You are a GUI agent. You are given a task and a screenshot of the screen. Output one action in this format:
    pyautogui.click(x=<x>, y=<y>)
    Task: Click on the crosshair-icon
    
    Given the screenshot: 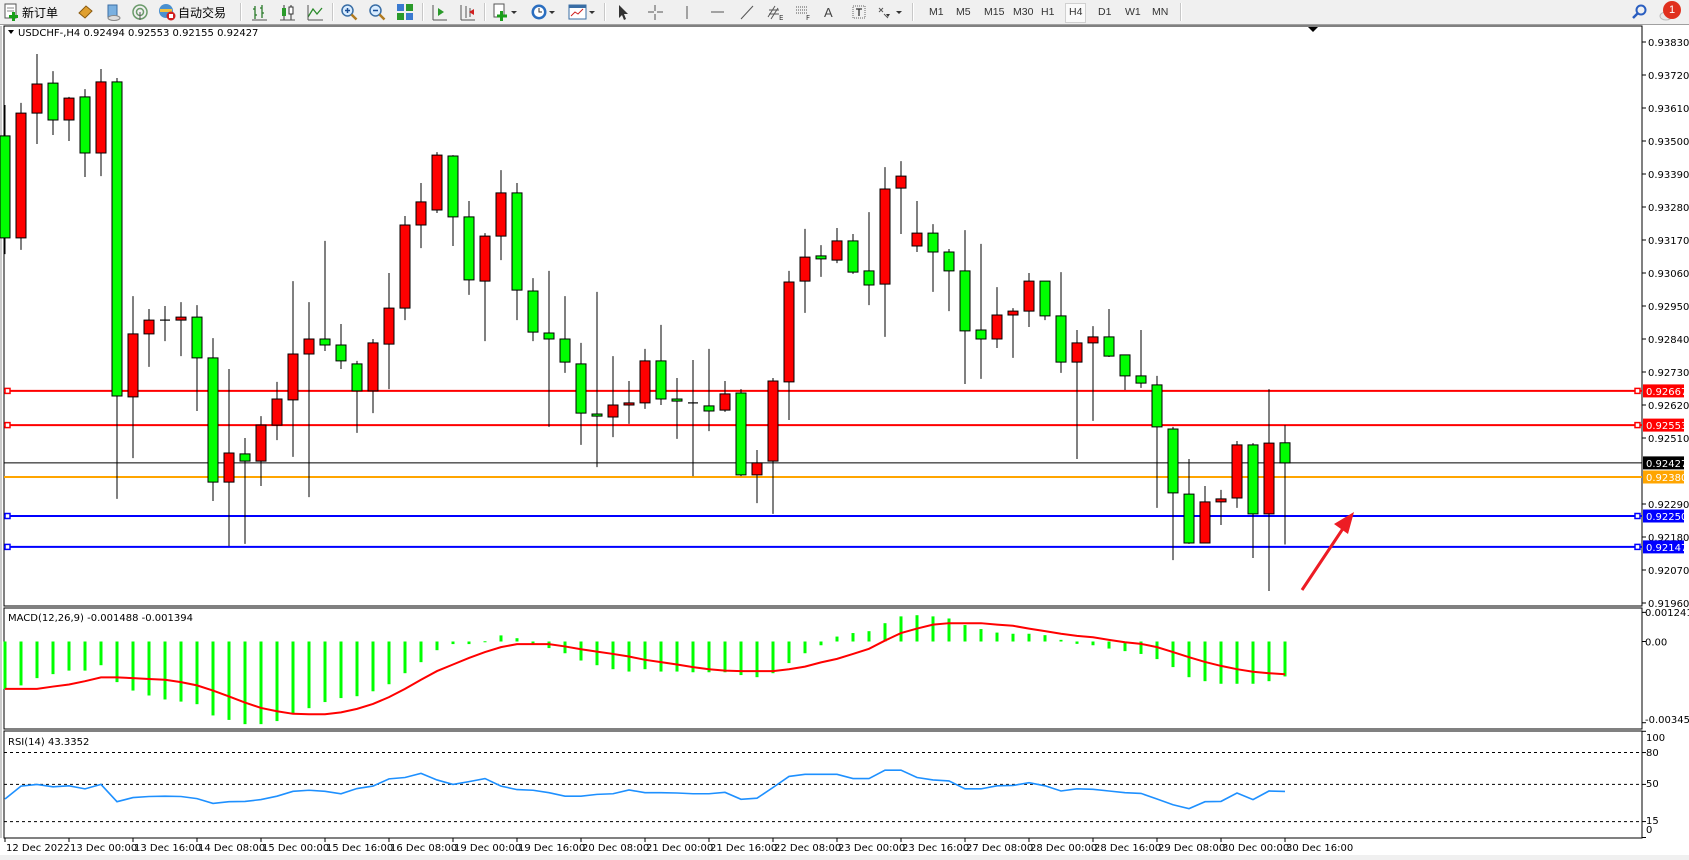 What is the action you would take?
    pyautogui.click(x=655, y=12)
    